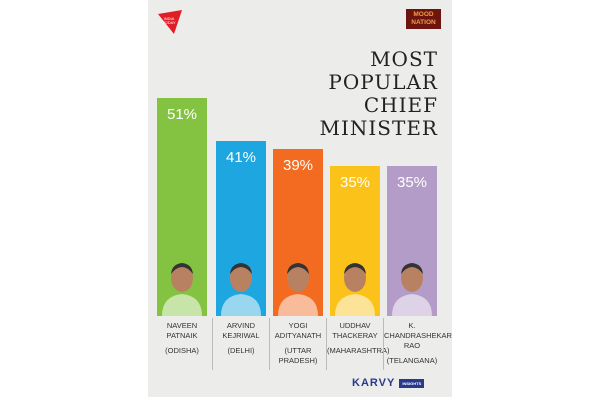 The image size is (600, 400). Describe the element at coordinates (182, 325) in the screenshot. I see `cm-name: NAVEEN` at that location.